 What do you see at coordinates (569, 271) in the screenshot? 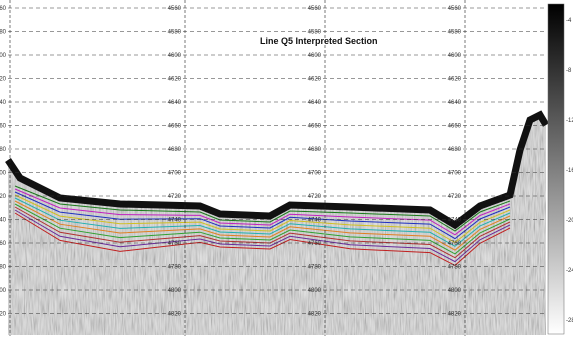
I see `colorbar-label: -24` at bounding box center [569, 271].